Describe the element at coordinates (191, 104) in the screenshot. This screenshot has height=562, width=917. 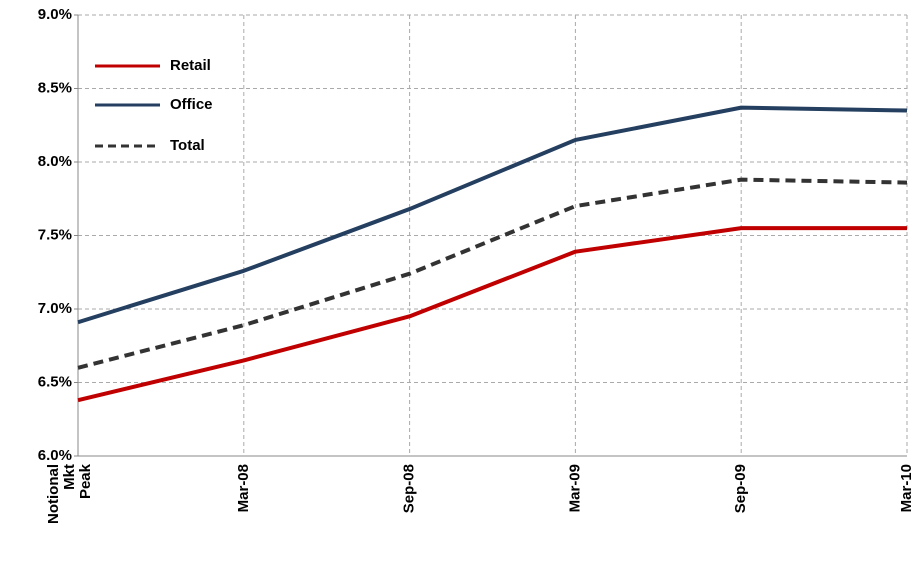
I see `legend-label: Office` at that location.